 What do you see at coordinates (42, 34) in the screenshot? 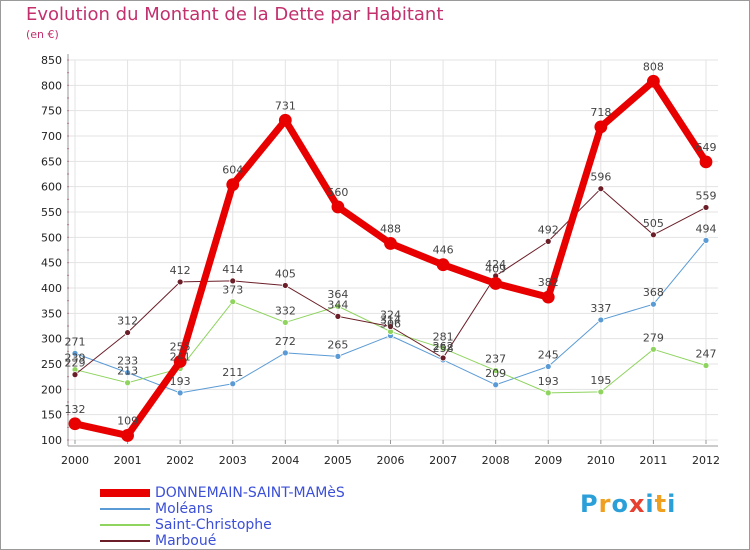
I see `y-axis-unit: (en €)` at bounding box center [42, 34].